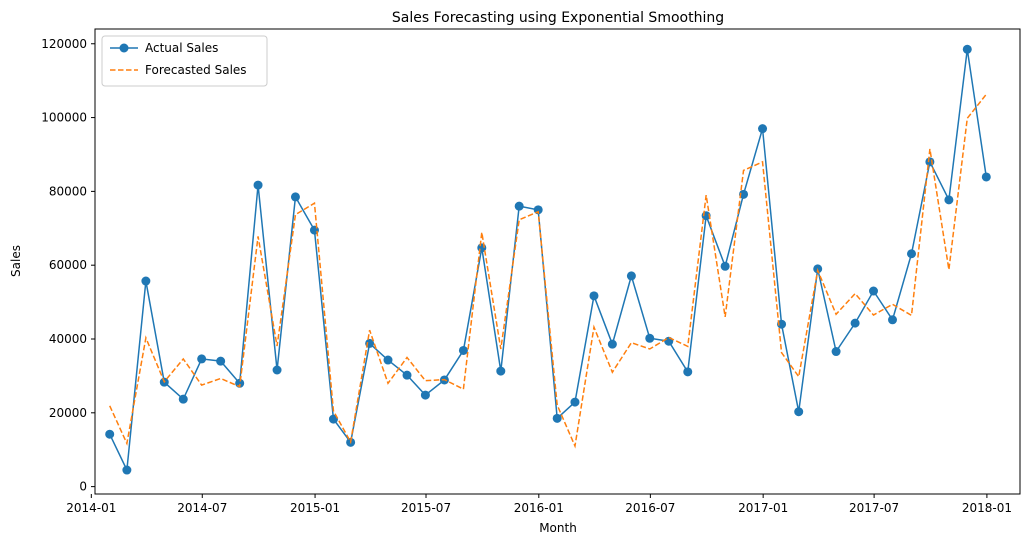  Describe the element at coordinates (196, 70) in the screenshot. I see `legend-forecast-label: Forecasted Sales` at that location.